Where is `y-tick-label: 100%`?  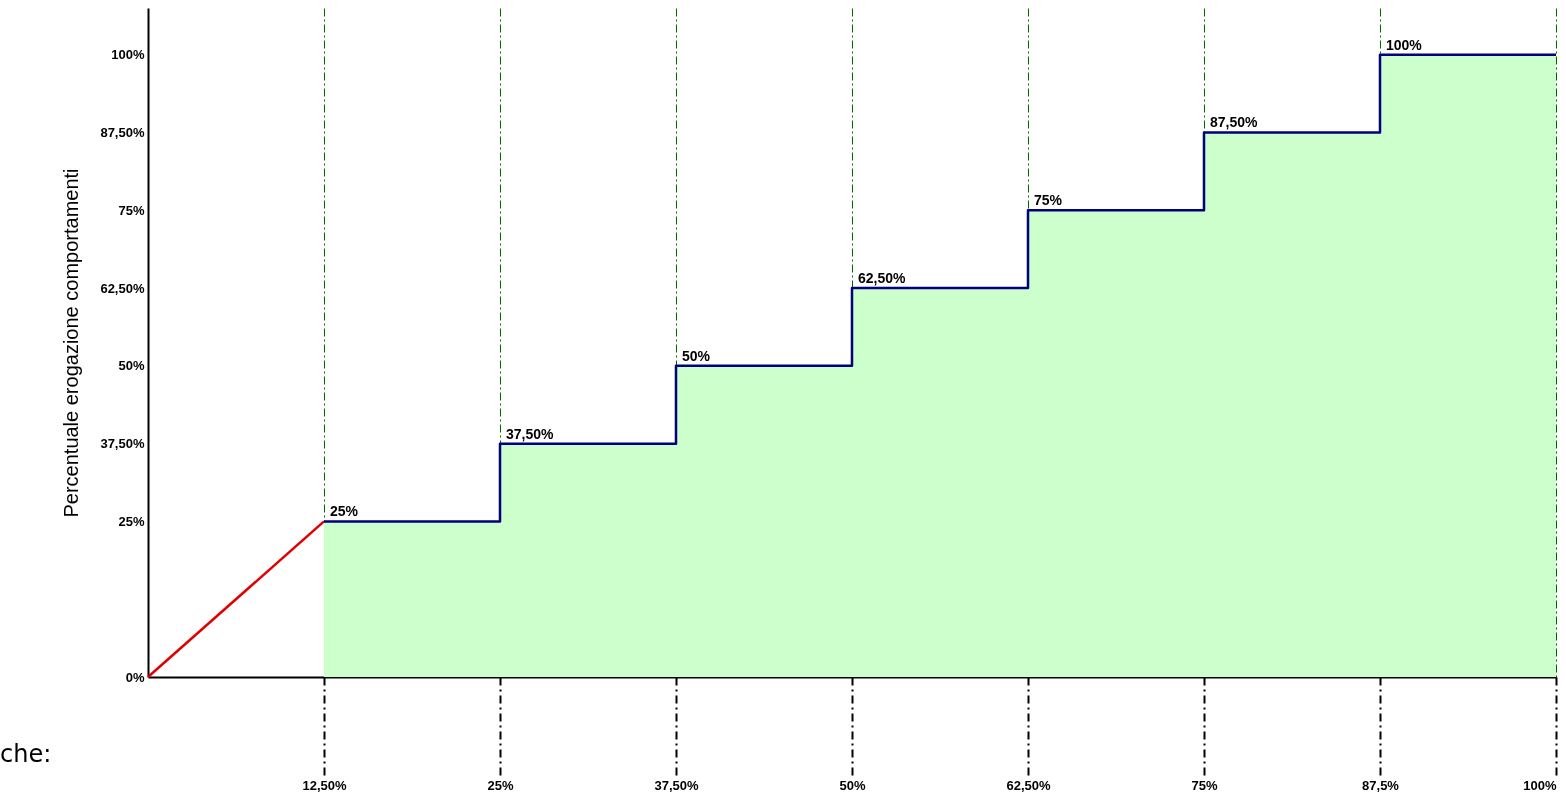
y-tick-label: 100% is located at coordinates (128, 55).